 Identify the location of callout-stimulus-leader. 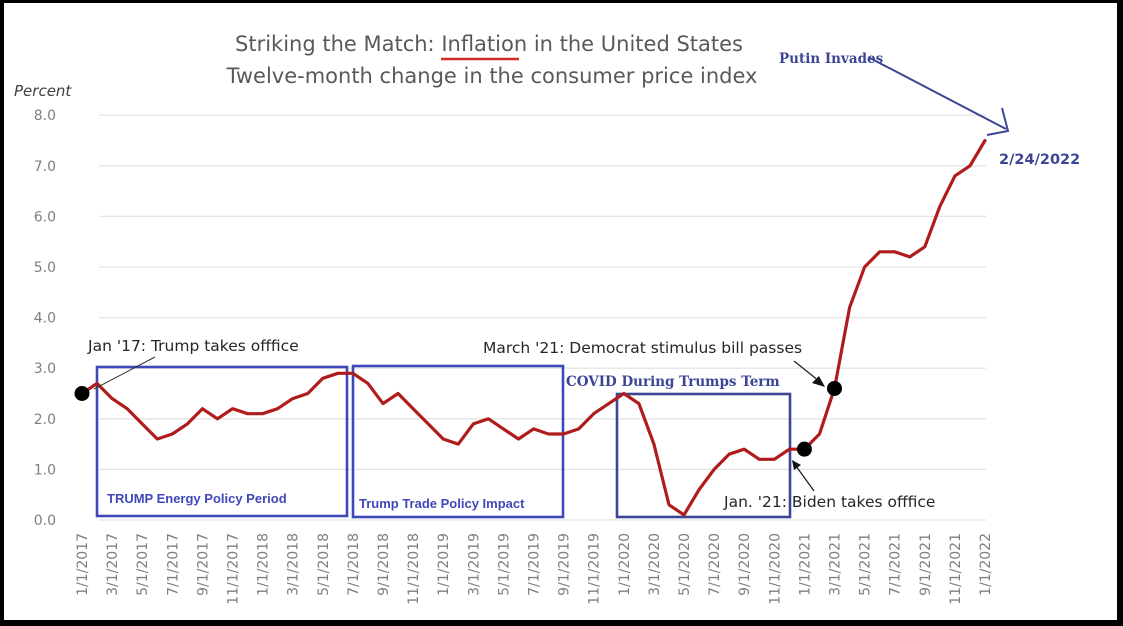
(806, 371).